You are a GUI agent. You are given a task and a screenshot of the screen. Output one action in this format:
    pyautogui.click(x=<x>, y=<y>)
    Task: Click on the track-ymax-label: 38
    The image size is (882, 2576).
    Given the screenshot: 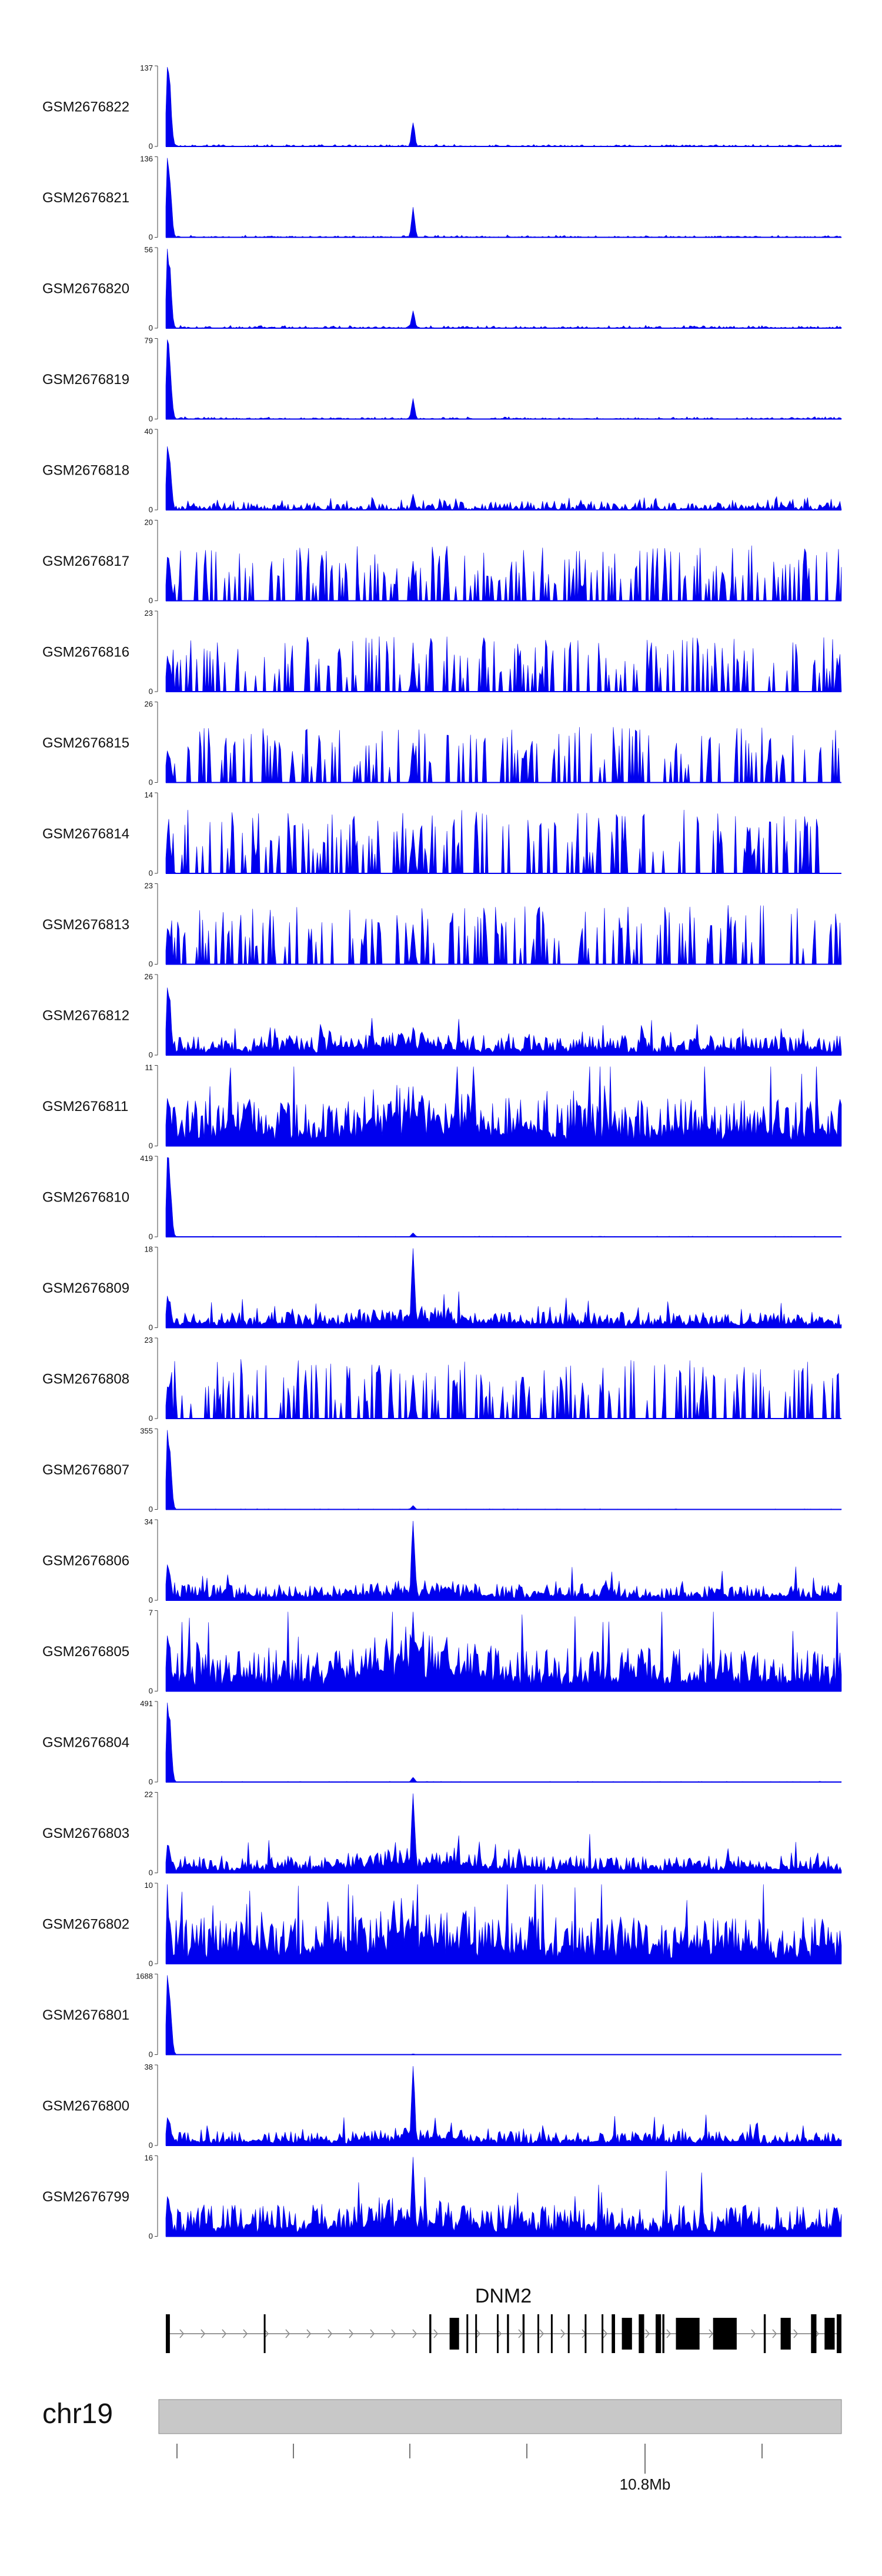 What is the action you would take?
    pyautogui.click(x=149, y=2067)
    